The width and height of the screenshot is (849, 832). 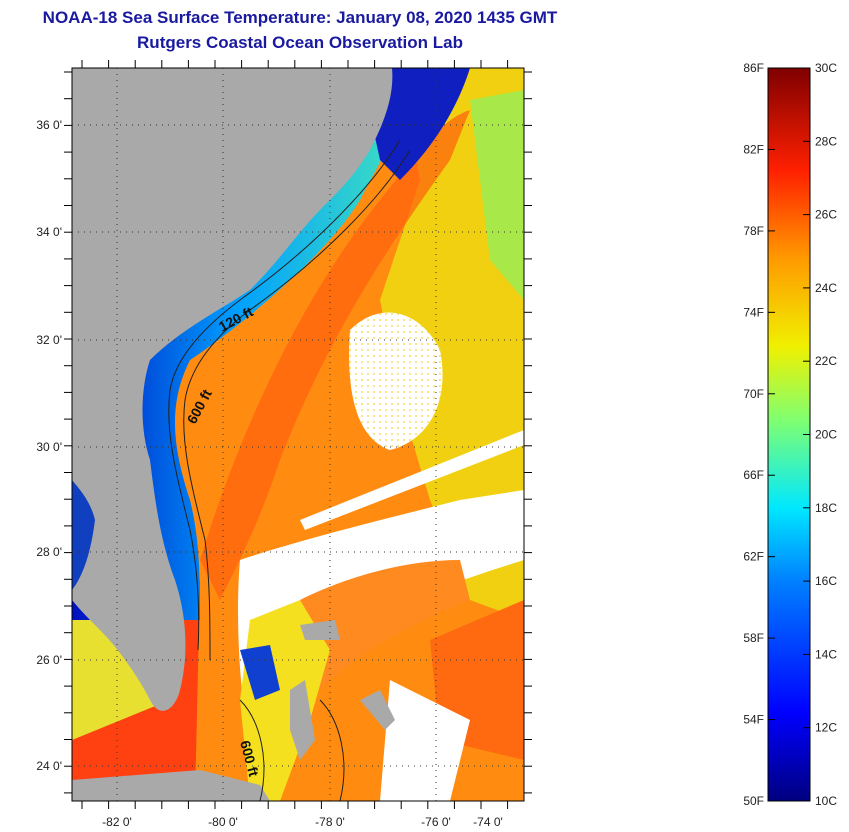 I want to click on andros-island, so click(x=302, y=720).